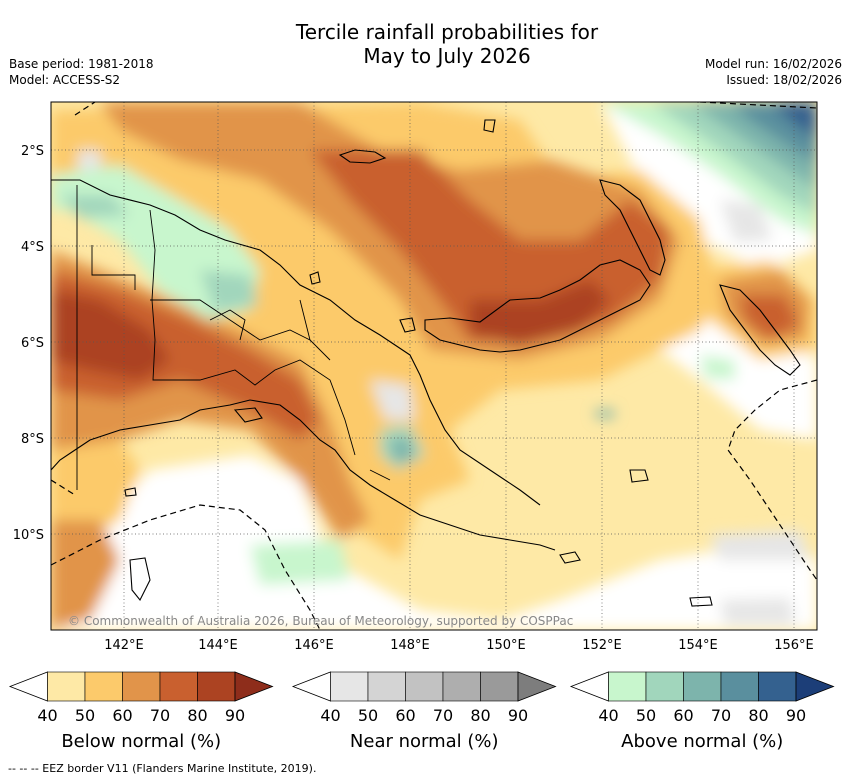 The width and height of the screenshot is (850, 781). I want to click on lon-label: 144°E, so click(218, 645).